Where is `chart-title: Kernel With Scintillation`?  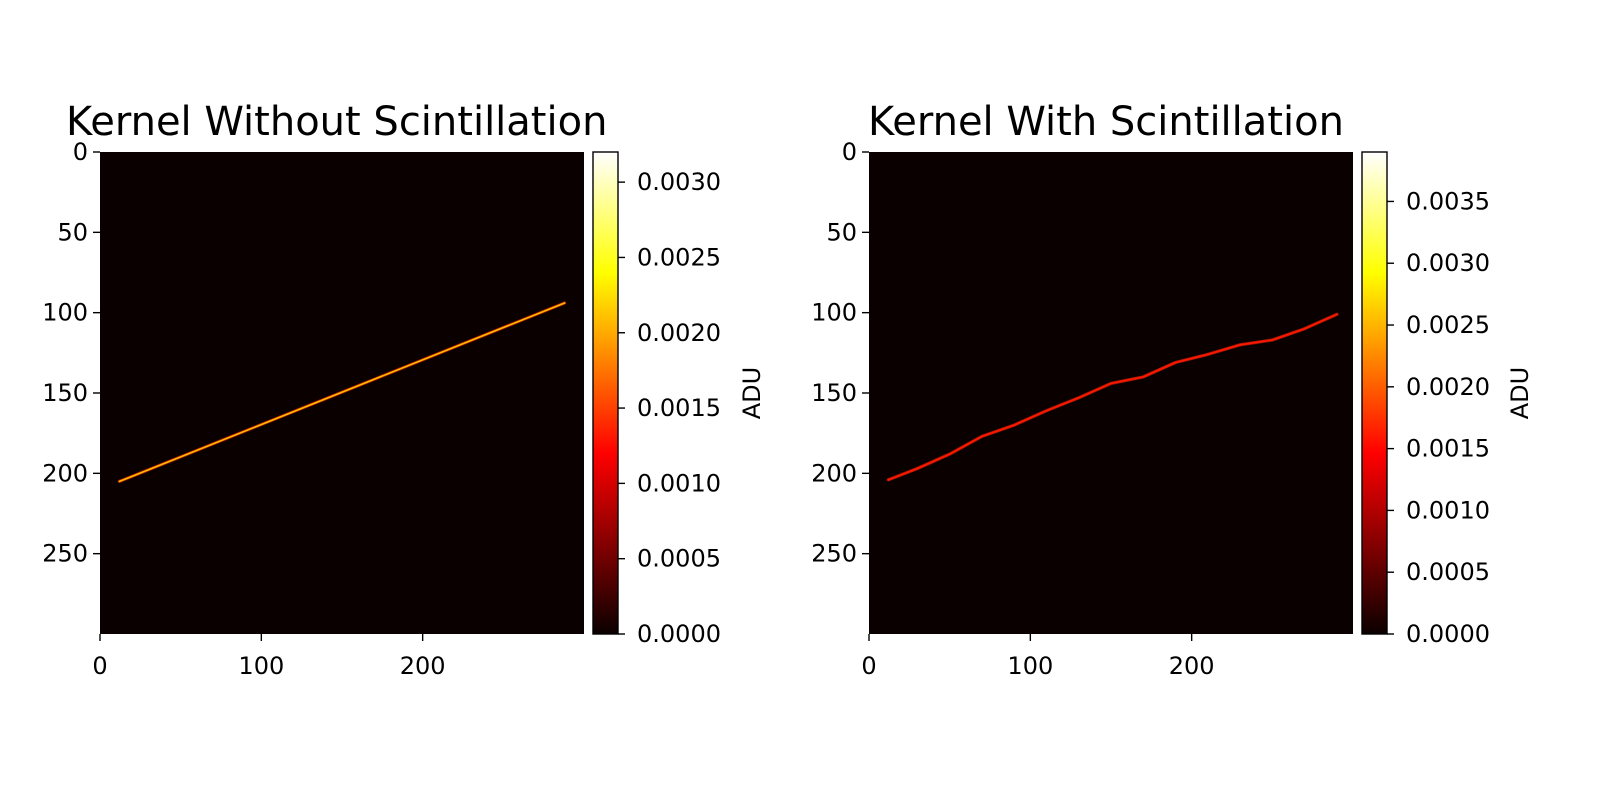
chart-title: Kernel With Scintillation is located at coordinates (1106, 122).